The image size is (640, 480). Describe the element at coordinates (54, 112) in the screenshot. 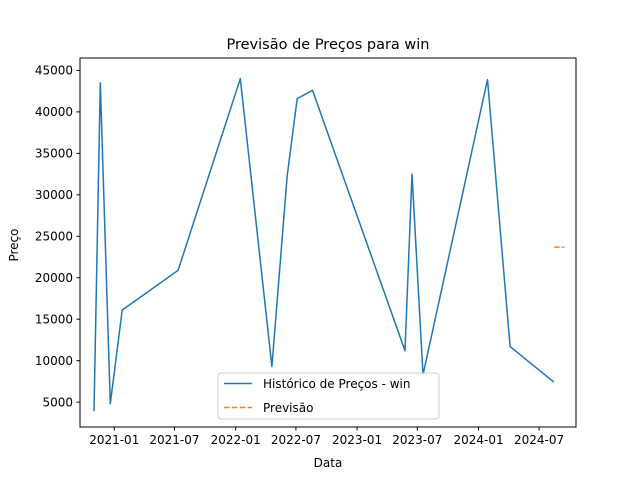

I see `y-tick-label: 40000` at that location.